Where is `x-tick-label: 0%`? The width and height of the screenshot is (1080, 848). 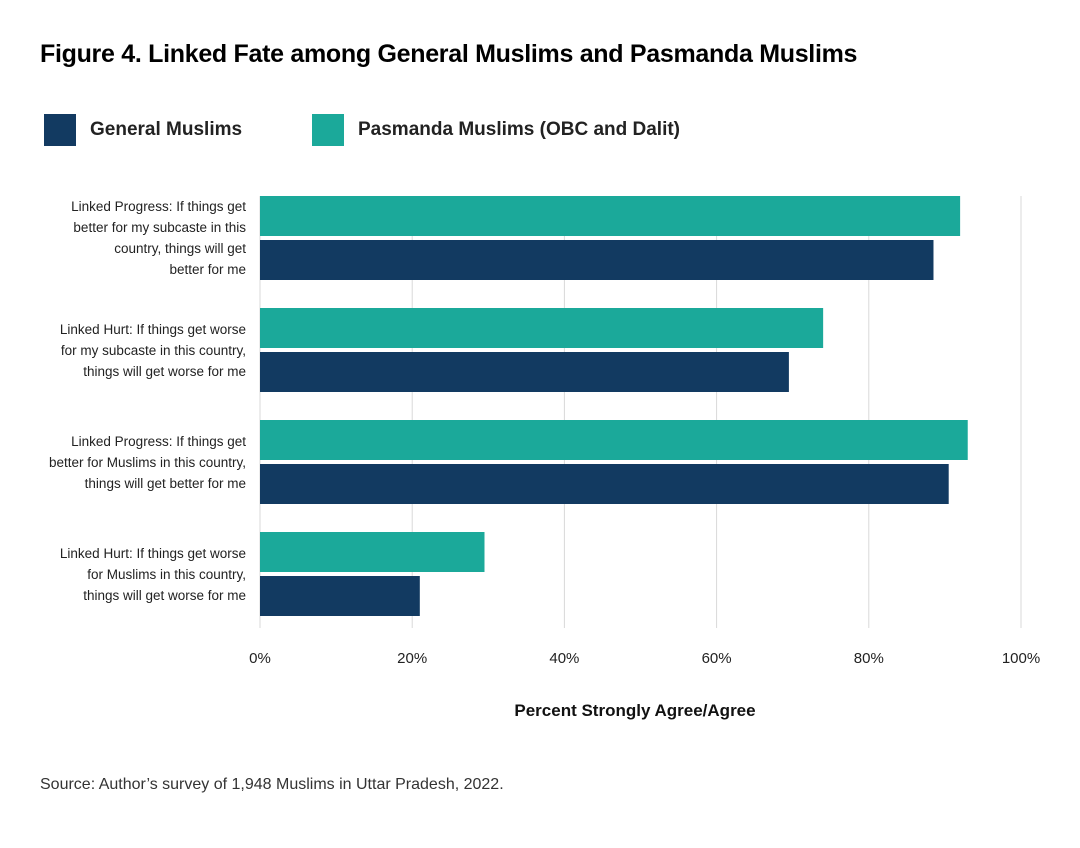
x-tick-label: 0% is located at coordinates (260, 658).